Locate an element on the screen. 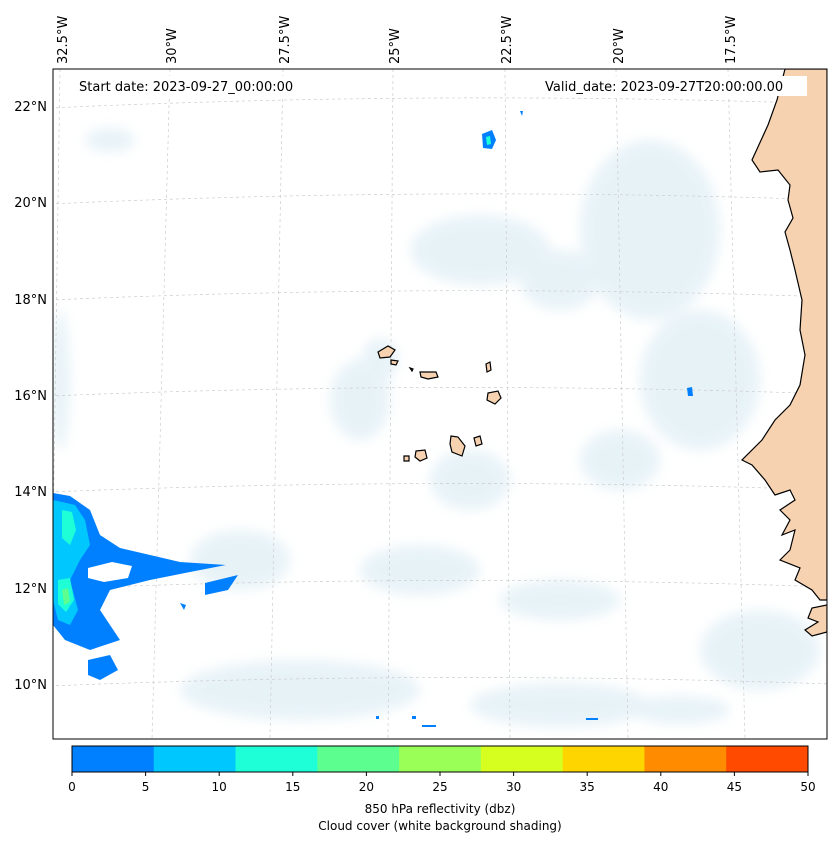  storm-cell-west is located at coordinates (139, 571).